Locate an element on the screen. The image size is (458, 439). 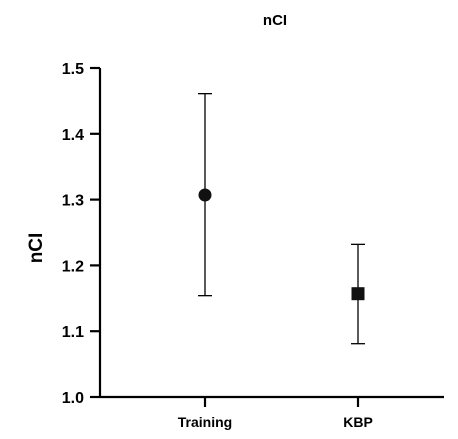
y-axis-label: nCI is located at coordinates (36, 248).